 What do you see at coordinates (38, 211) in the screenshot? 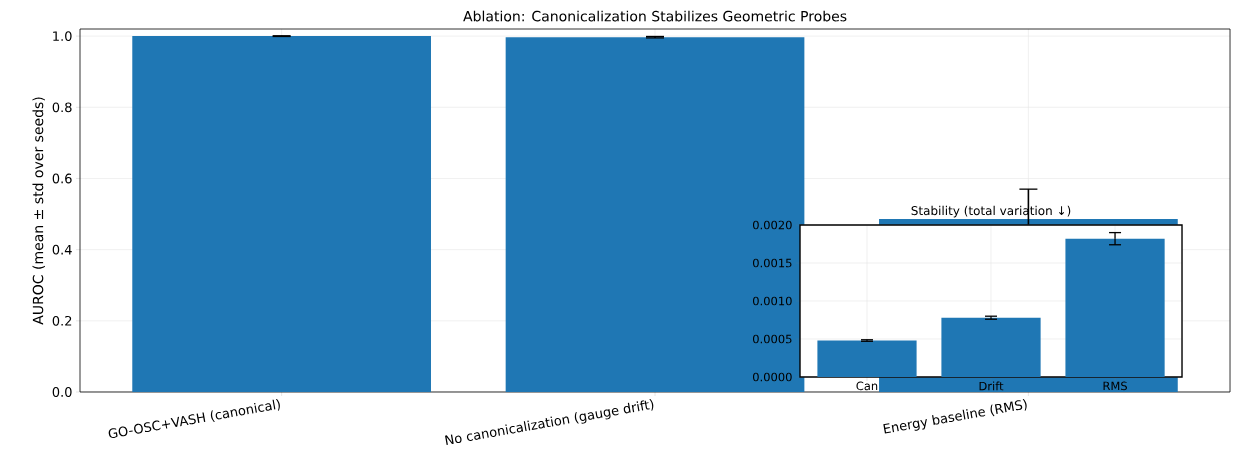
I see `y-axis-title: AUROC (mean ± std over seeds)` at bounding box center [38, 211].